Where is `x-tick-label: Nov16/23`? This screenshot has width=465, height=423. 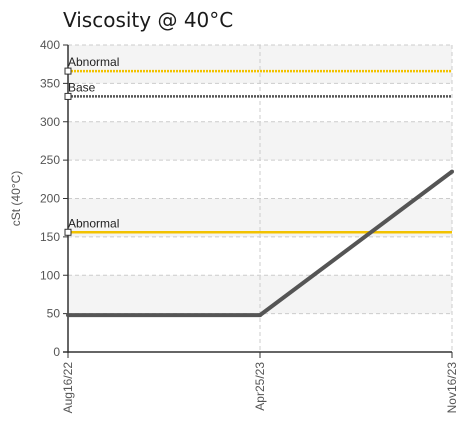 x-tick-label: Nov16/23 is located at coordinates (452, 388).